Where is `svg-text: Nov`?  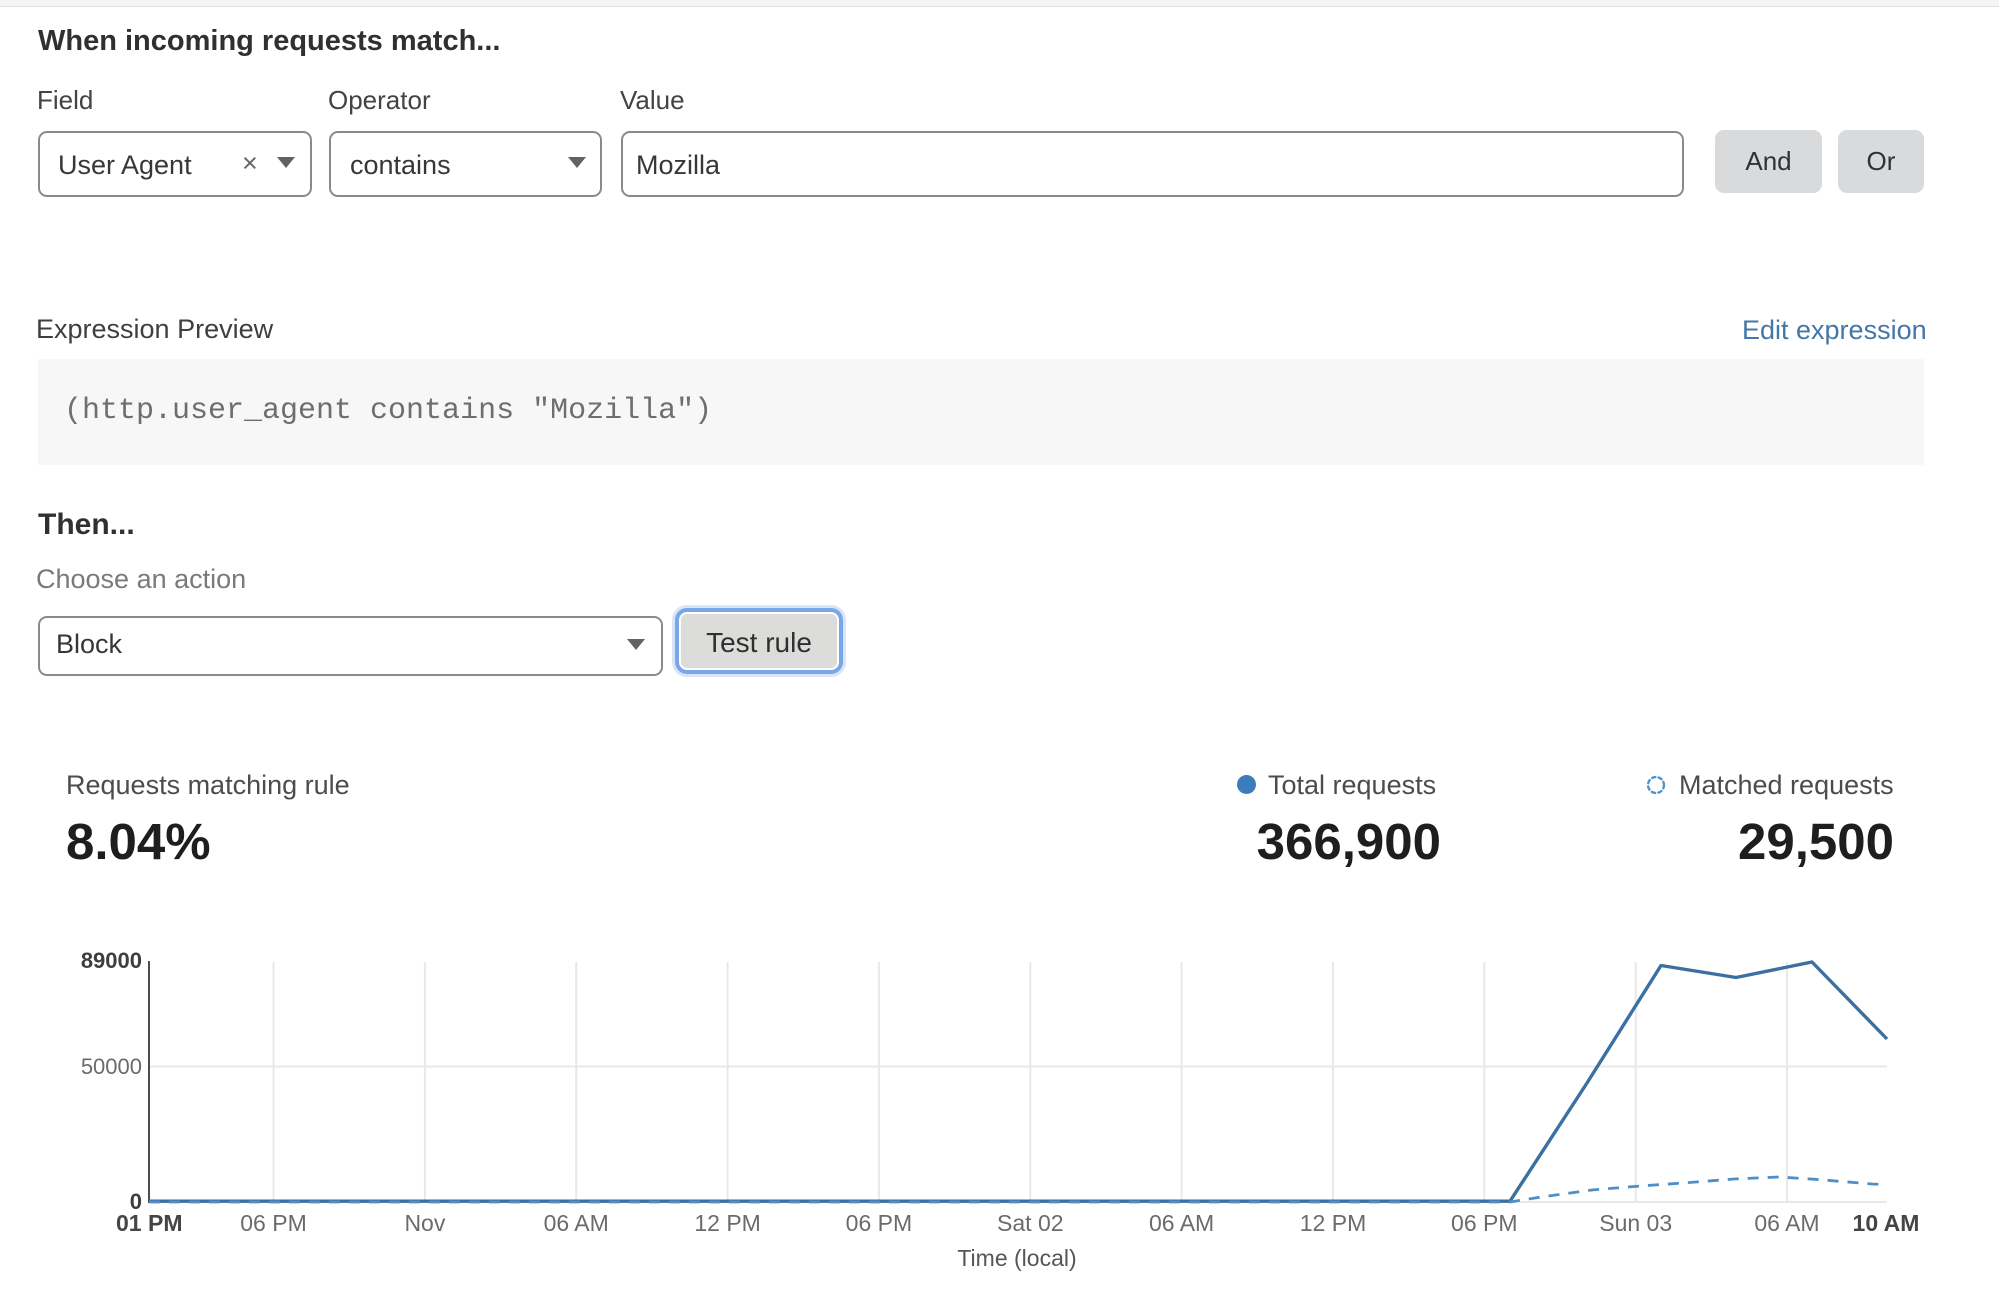 svg-text: Nov is located at coordinates (424, 1223).